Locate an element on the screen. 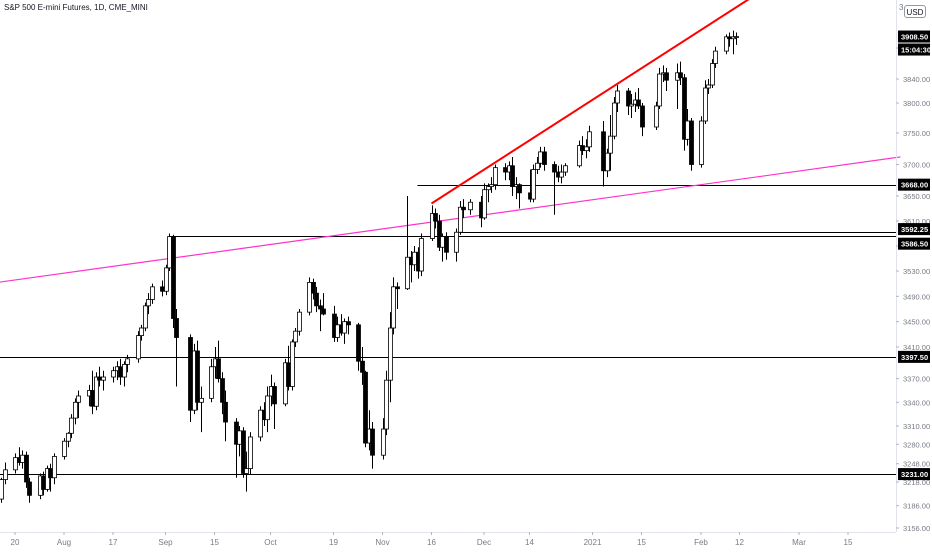  x-tick-label-0: 20 is located at coordinates (15, 542).